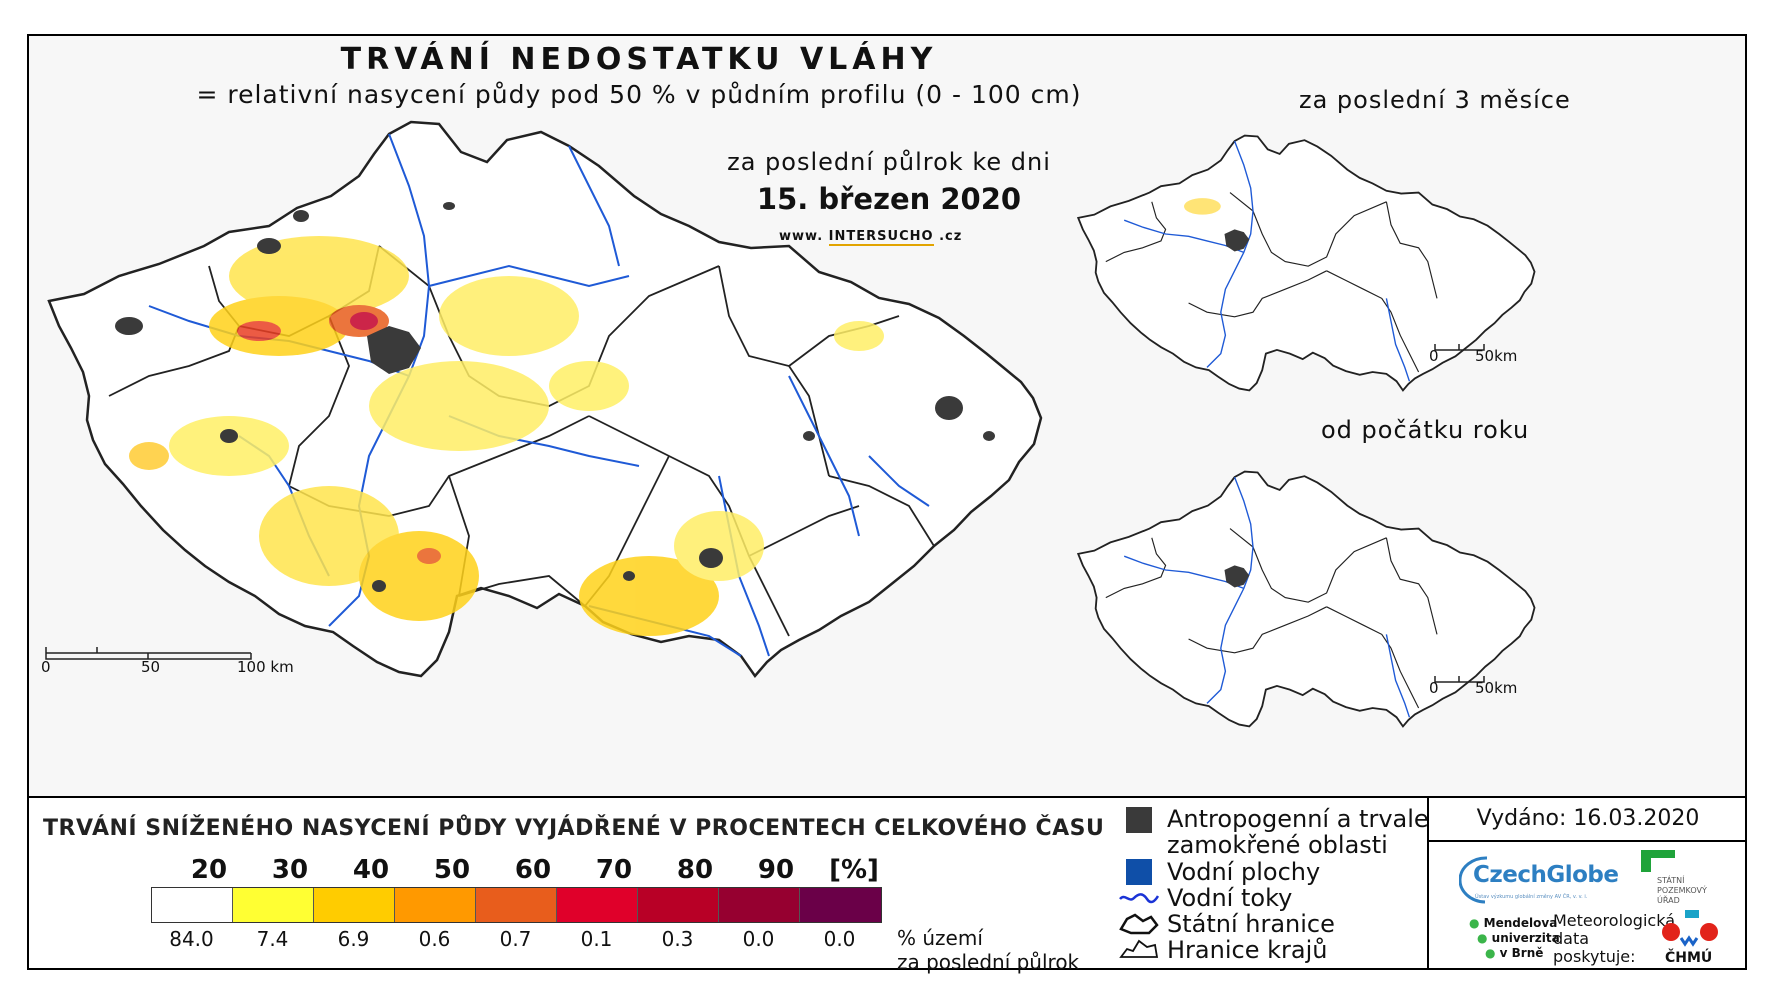 The image size is (1772, 1003). What do you see at coordinates (1668, 900) in the screenshot?
I see `spu-line3: ÚŘAD` at bounding box center [1668, 900].